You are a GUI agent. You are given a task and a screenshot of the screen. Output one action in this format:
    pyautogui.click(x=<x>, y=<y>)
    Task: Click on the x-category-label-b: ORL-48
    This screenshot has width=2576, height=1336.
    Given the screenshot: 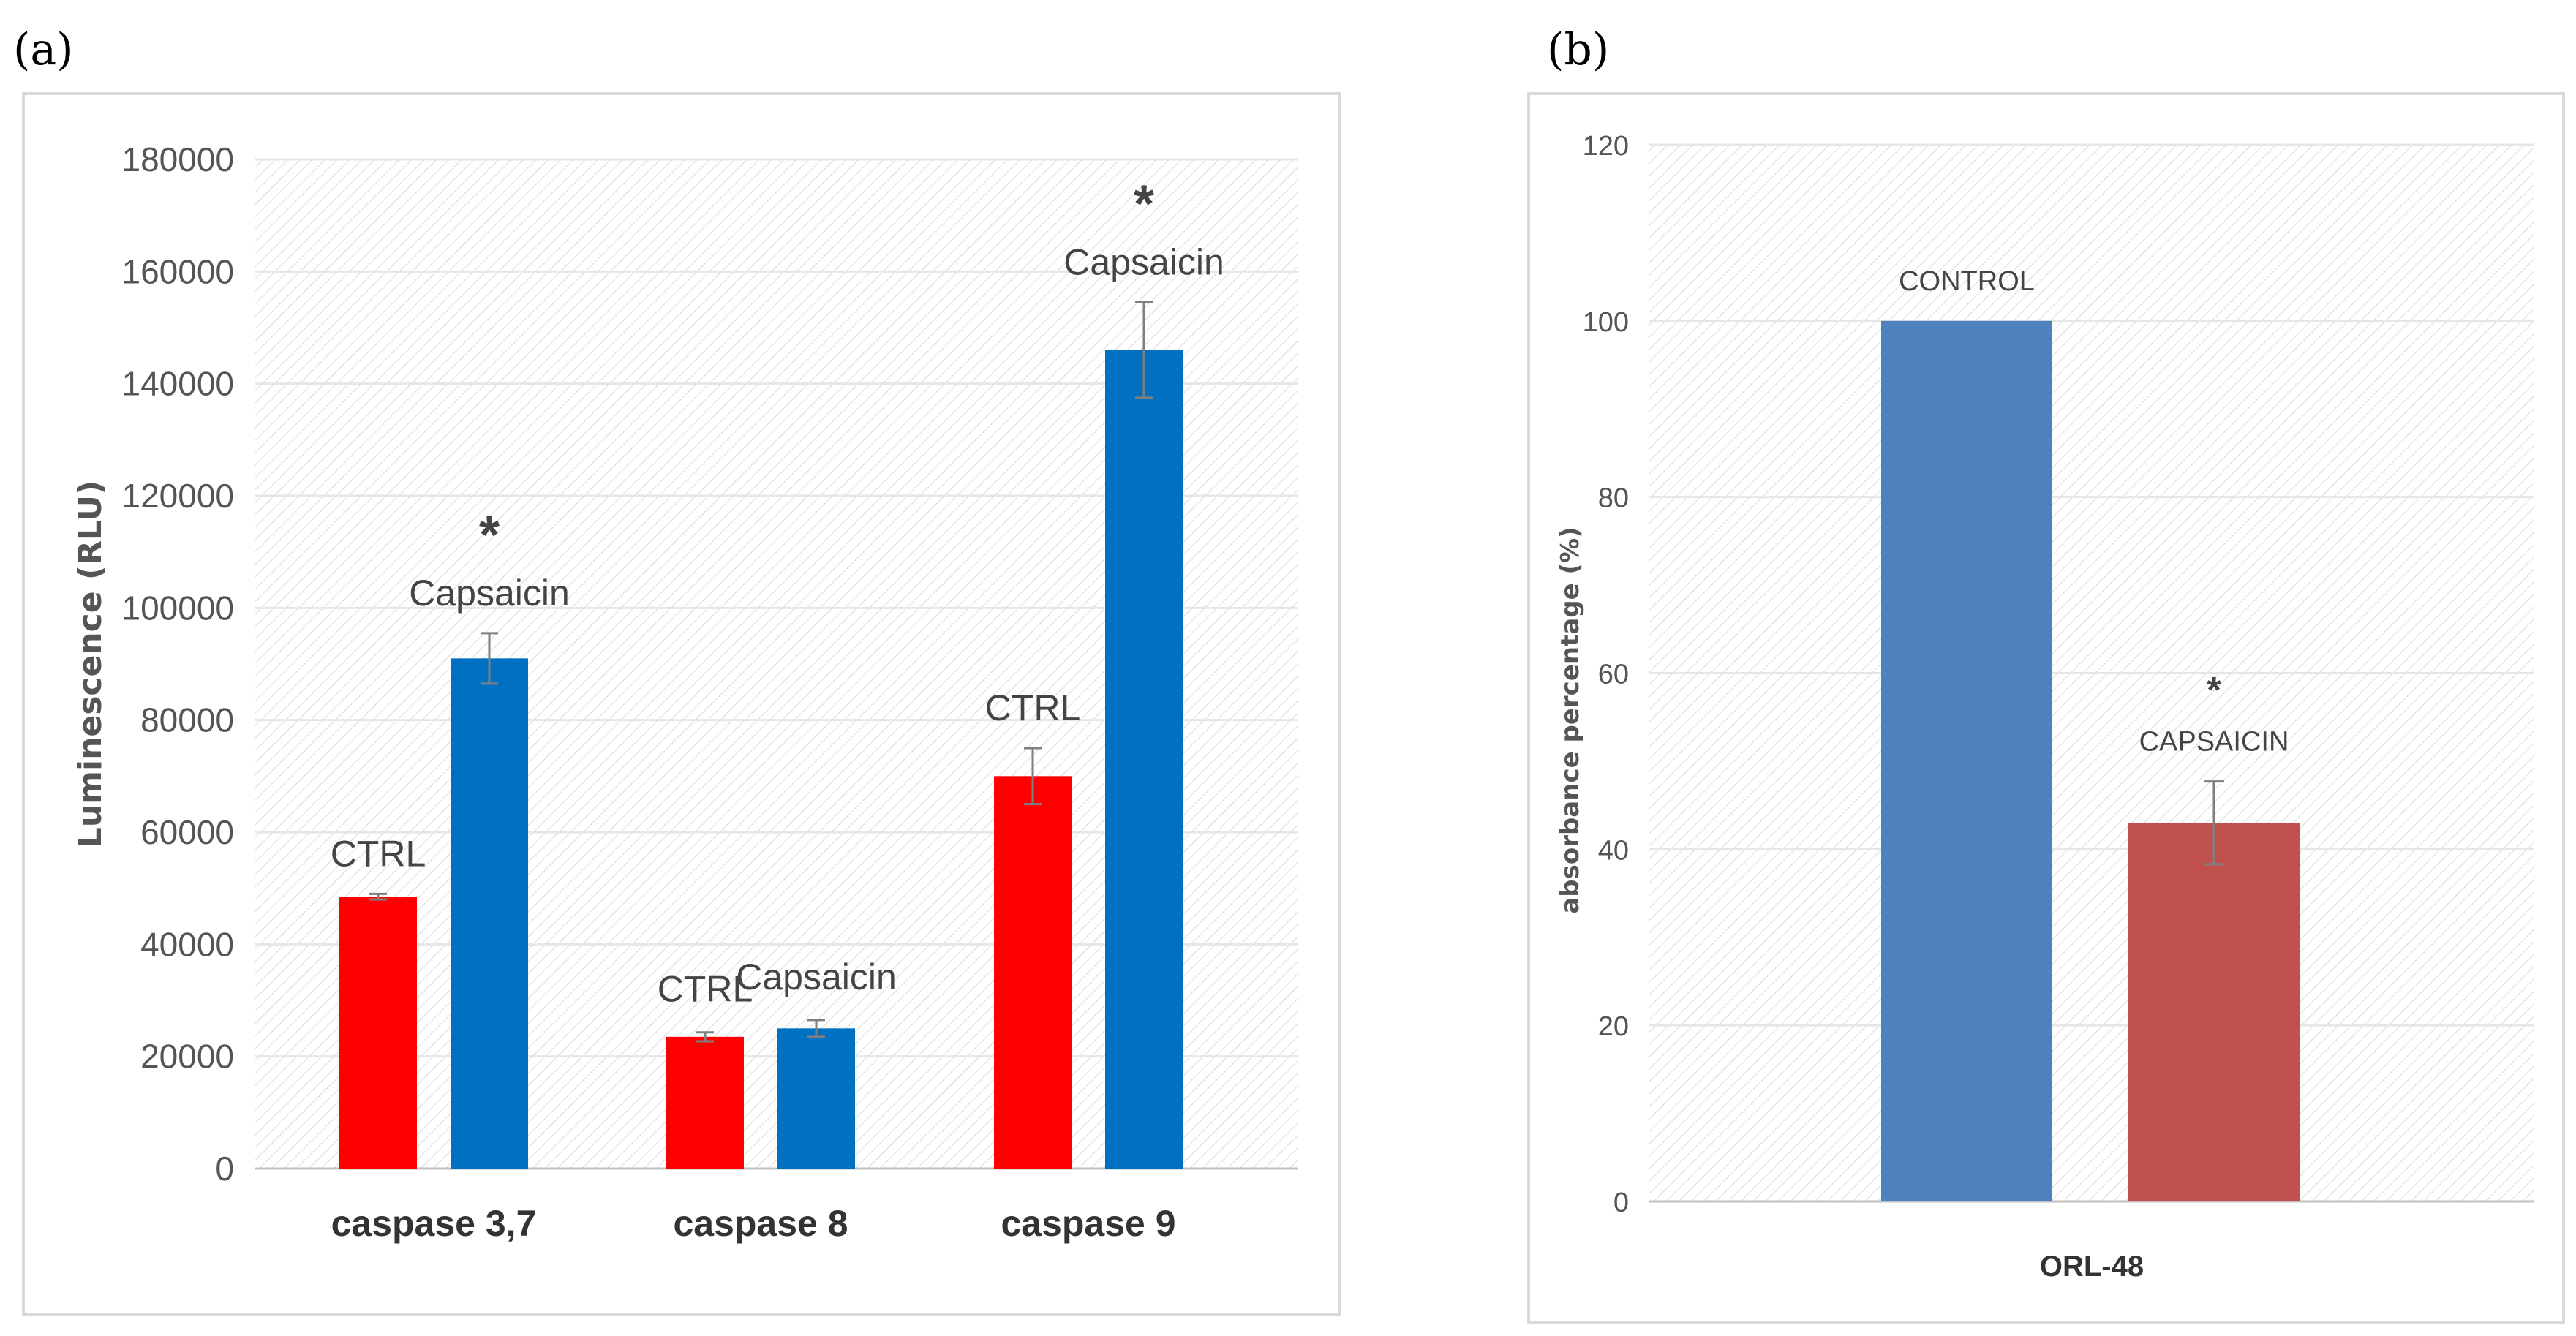 What is the action you would take?
    pyautogui.click(x=2092, y=1266)
    